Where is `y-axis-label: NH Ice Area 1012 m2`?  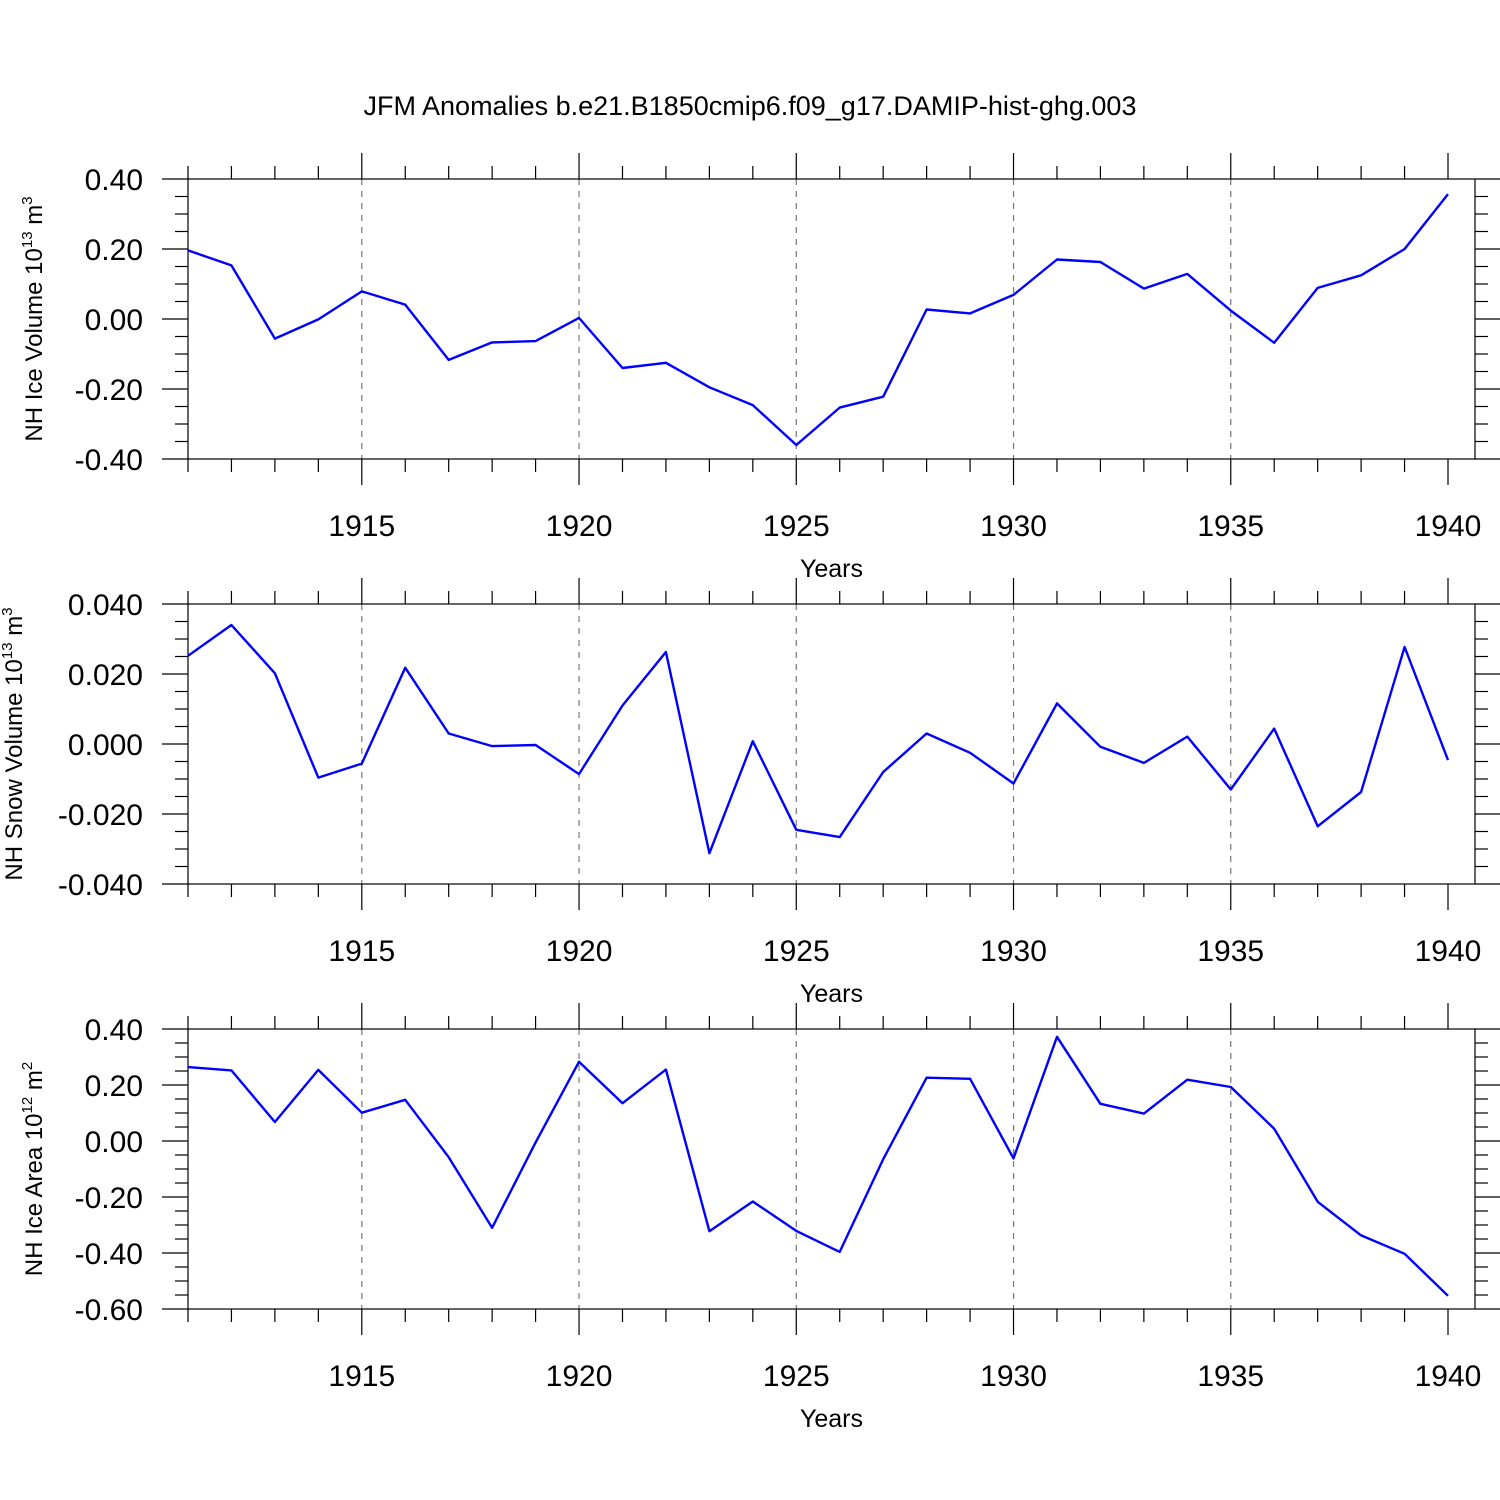
y-axis-label: NH Ice Area 1012 m2 is located at coordinates (33, 1169).